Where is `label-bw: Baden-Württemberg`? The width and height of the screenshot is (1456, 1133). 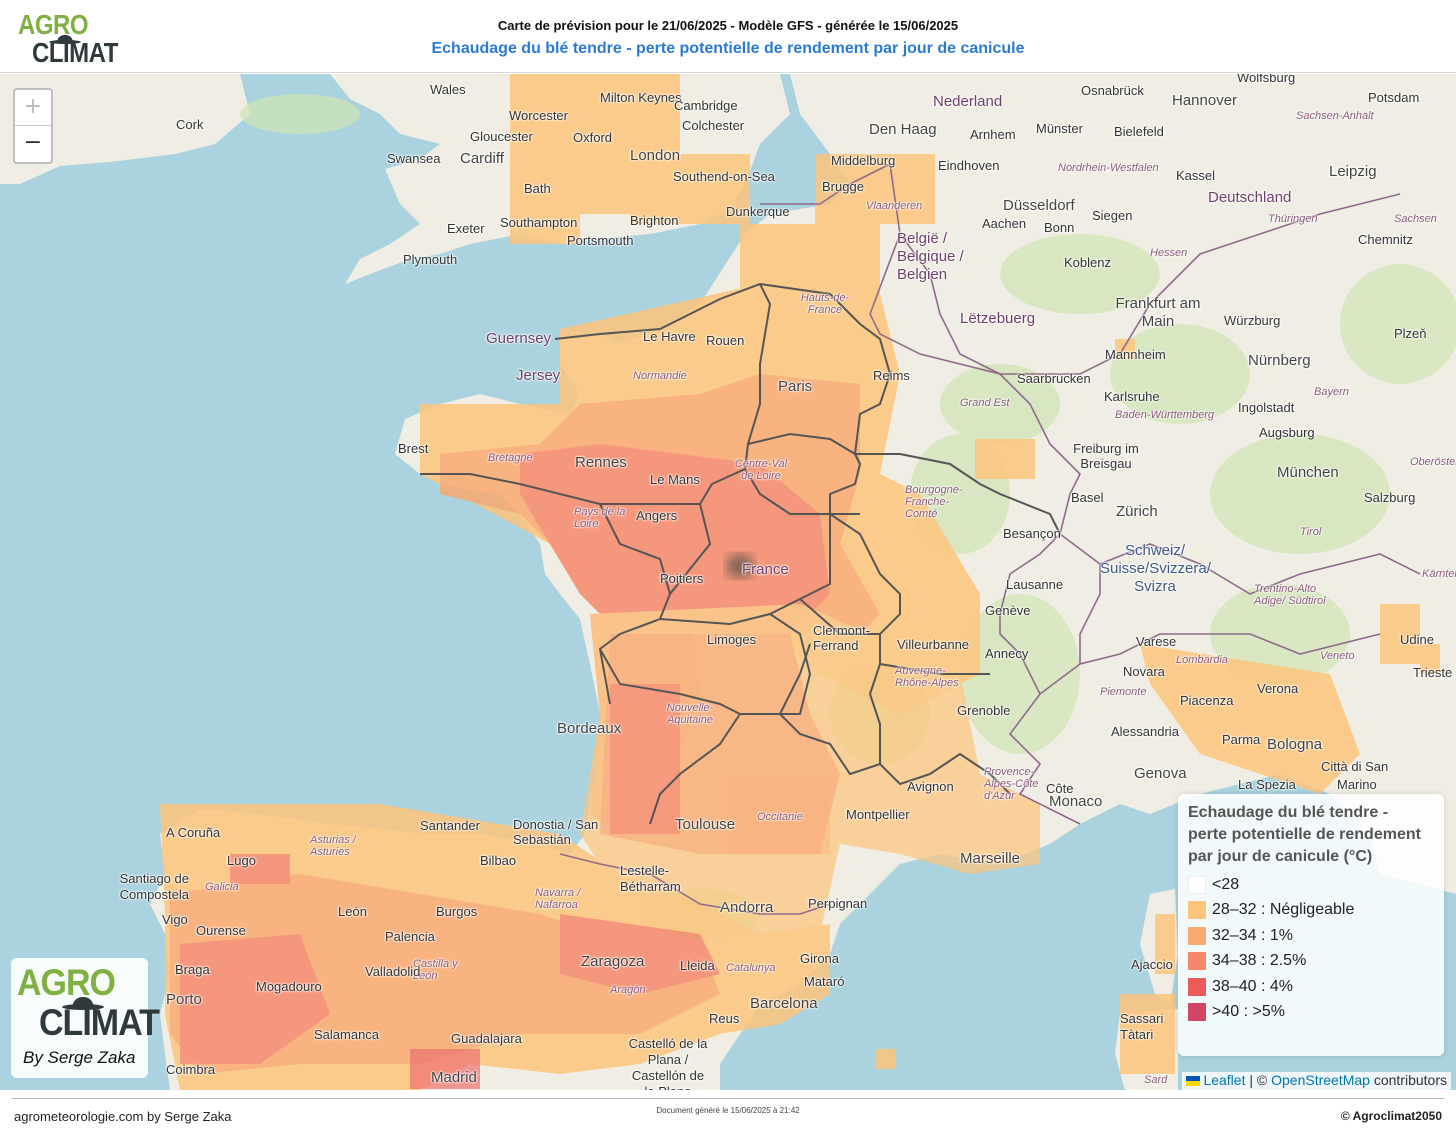 label-bw: Baden-Württemberg is located at coordinates (1165, 415).